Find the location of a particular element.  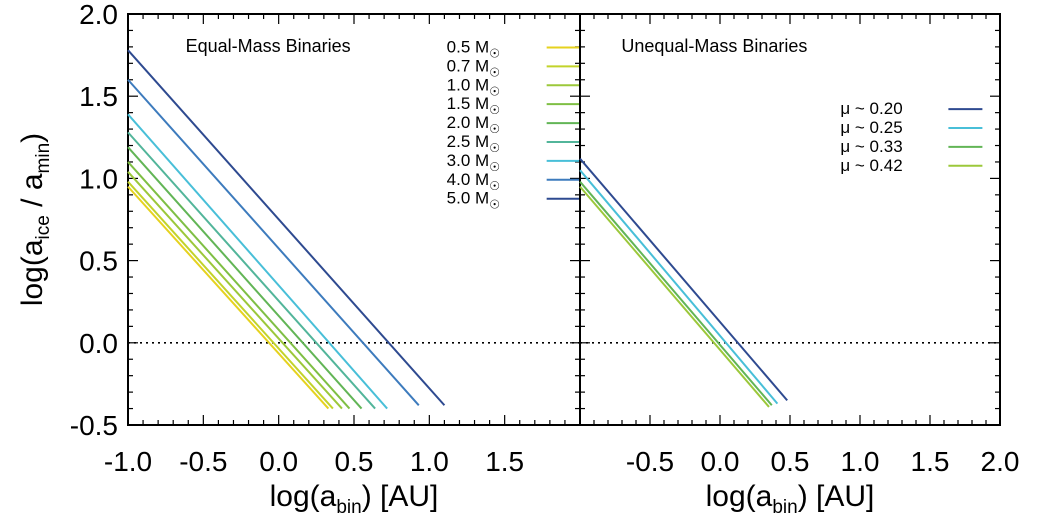

y-tick-label: 0.0 is located at coordinates (98, 343).